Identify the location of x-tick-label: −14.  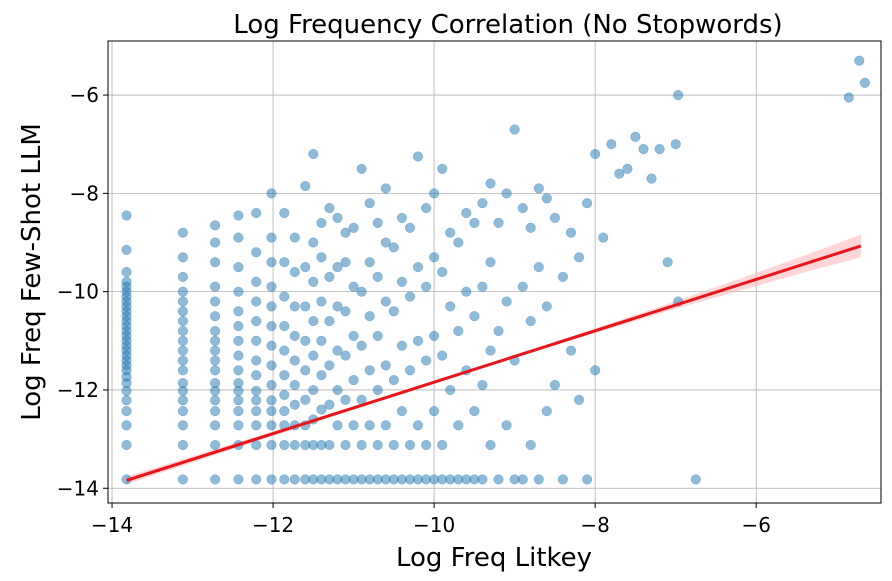
(112, 525).